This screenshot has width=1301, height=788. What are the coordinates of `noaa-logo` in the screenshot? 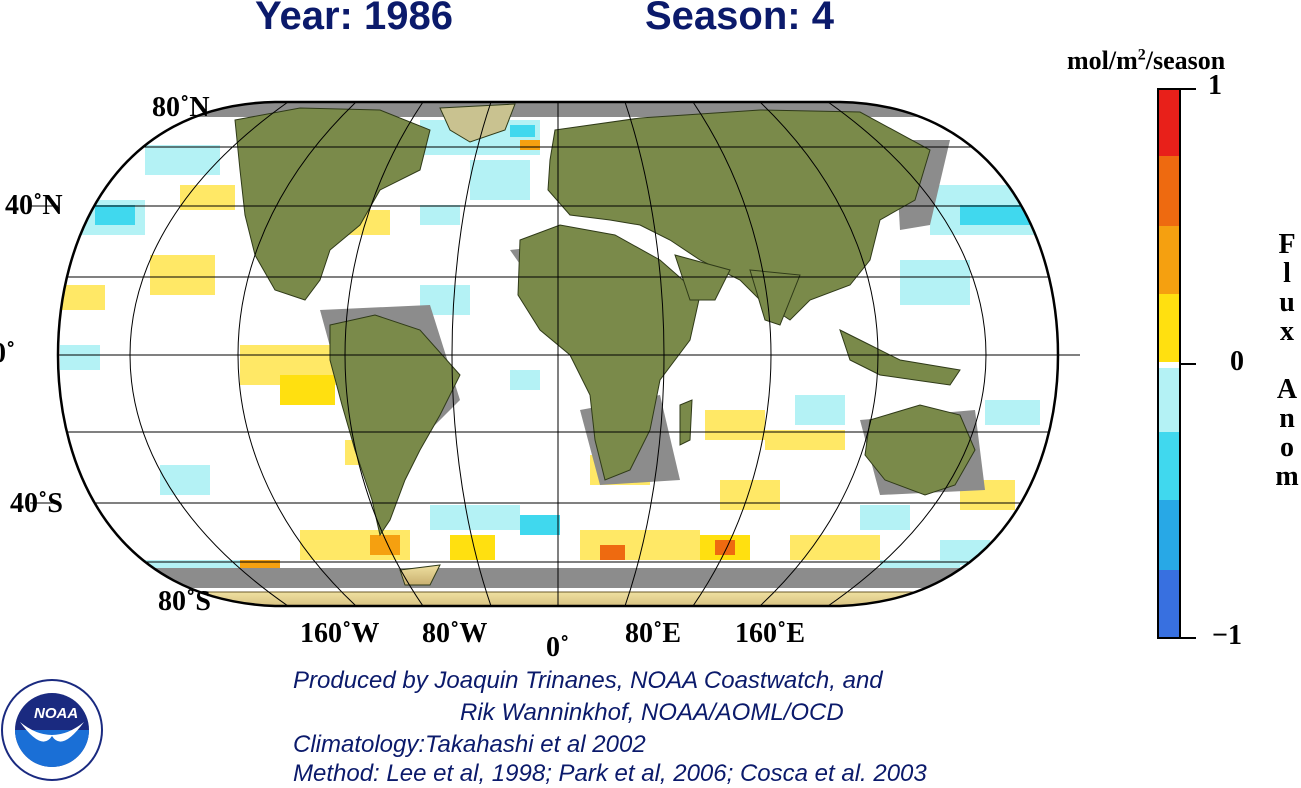 It's located at (52, 730).